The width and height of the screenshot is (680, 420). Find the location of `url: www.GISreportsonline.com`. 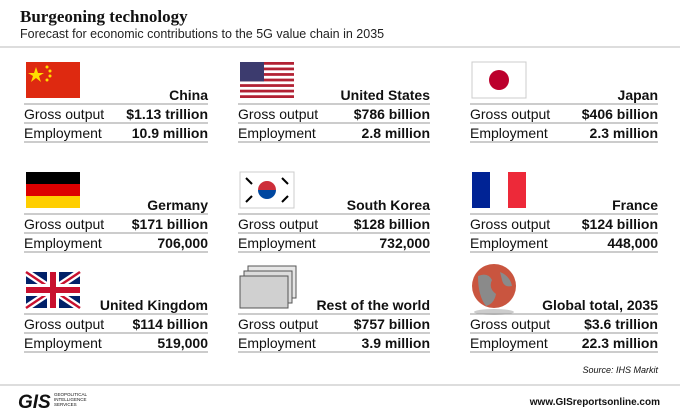

url: www.GISreportsonline.com is located at coordinates (594, 402).